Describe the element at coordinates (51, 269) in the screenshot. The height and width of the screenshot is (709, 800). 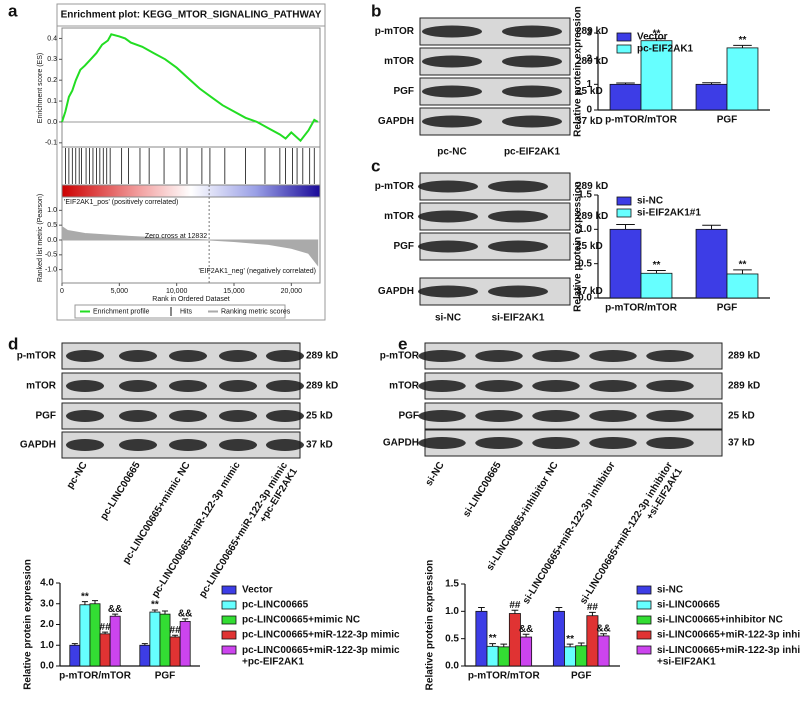
I see `y-tick-label: -1.0` at that location.